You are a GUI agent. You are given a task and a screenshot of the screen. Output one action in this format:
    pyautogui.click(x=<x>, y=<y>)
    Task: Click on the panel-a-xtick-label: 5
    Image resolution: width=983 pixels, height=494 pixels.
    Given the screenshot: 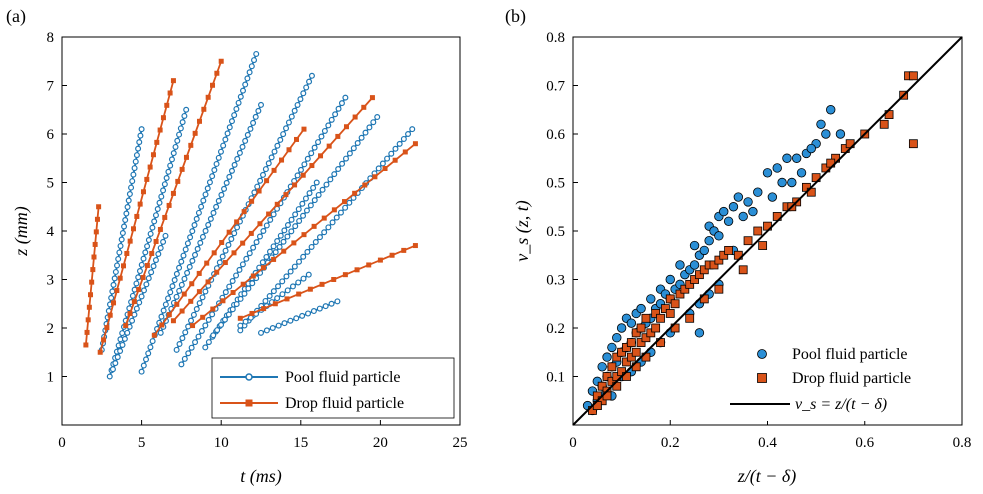 What is the action you would take?
    pyautogui.click(x=142, y=443)
    